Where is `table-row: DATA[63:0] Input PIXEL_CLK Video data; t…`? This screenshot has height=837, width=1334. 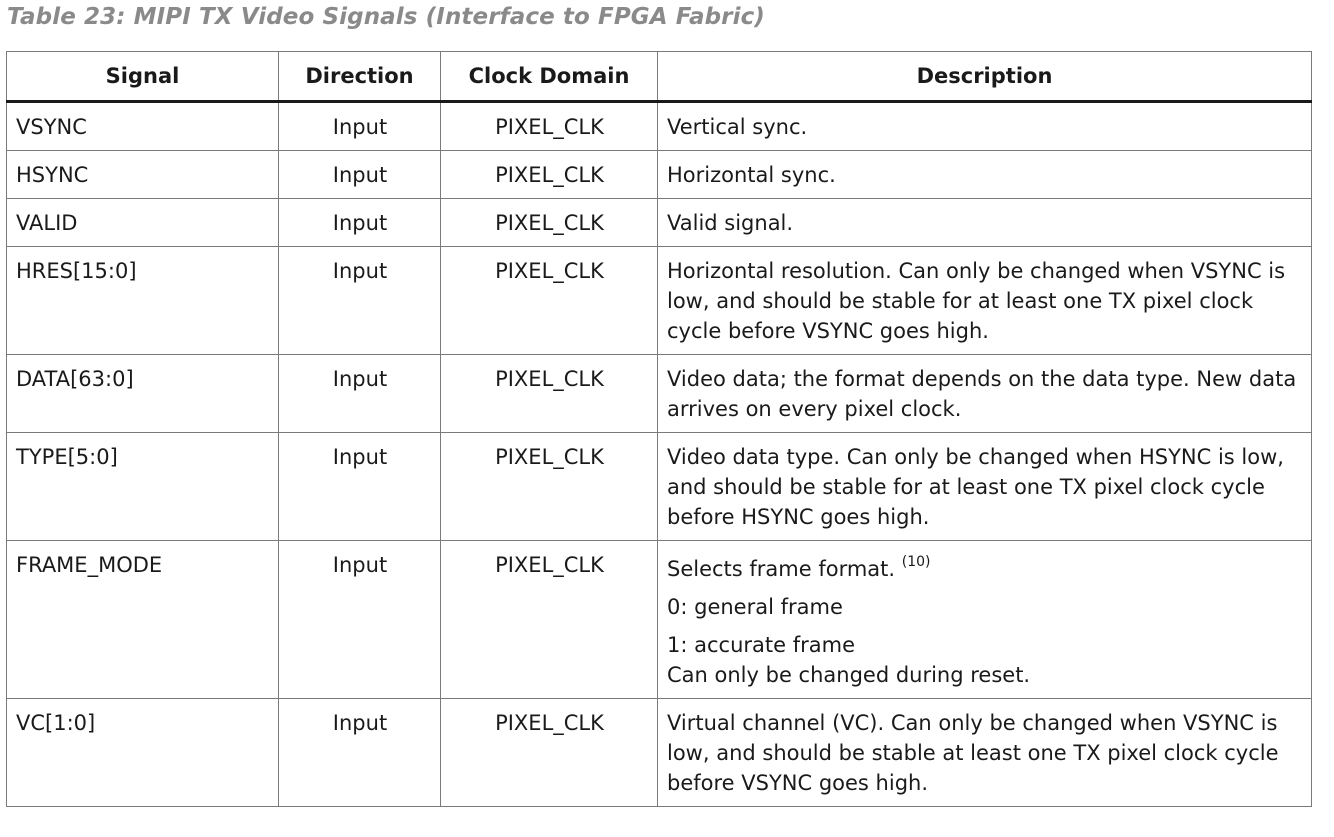 table-row: DATA[63:0] Input PIXEL_CLK Video data; t… is located at coordinates (659, 393).